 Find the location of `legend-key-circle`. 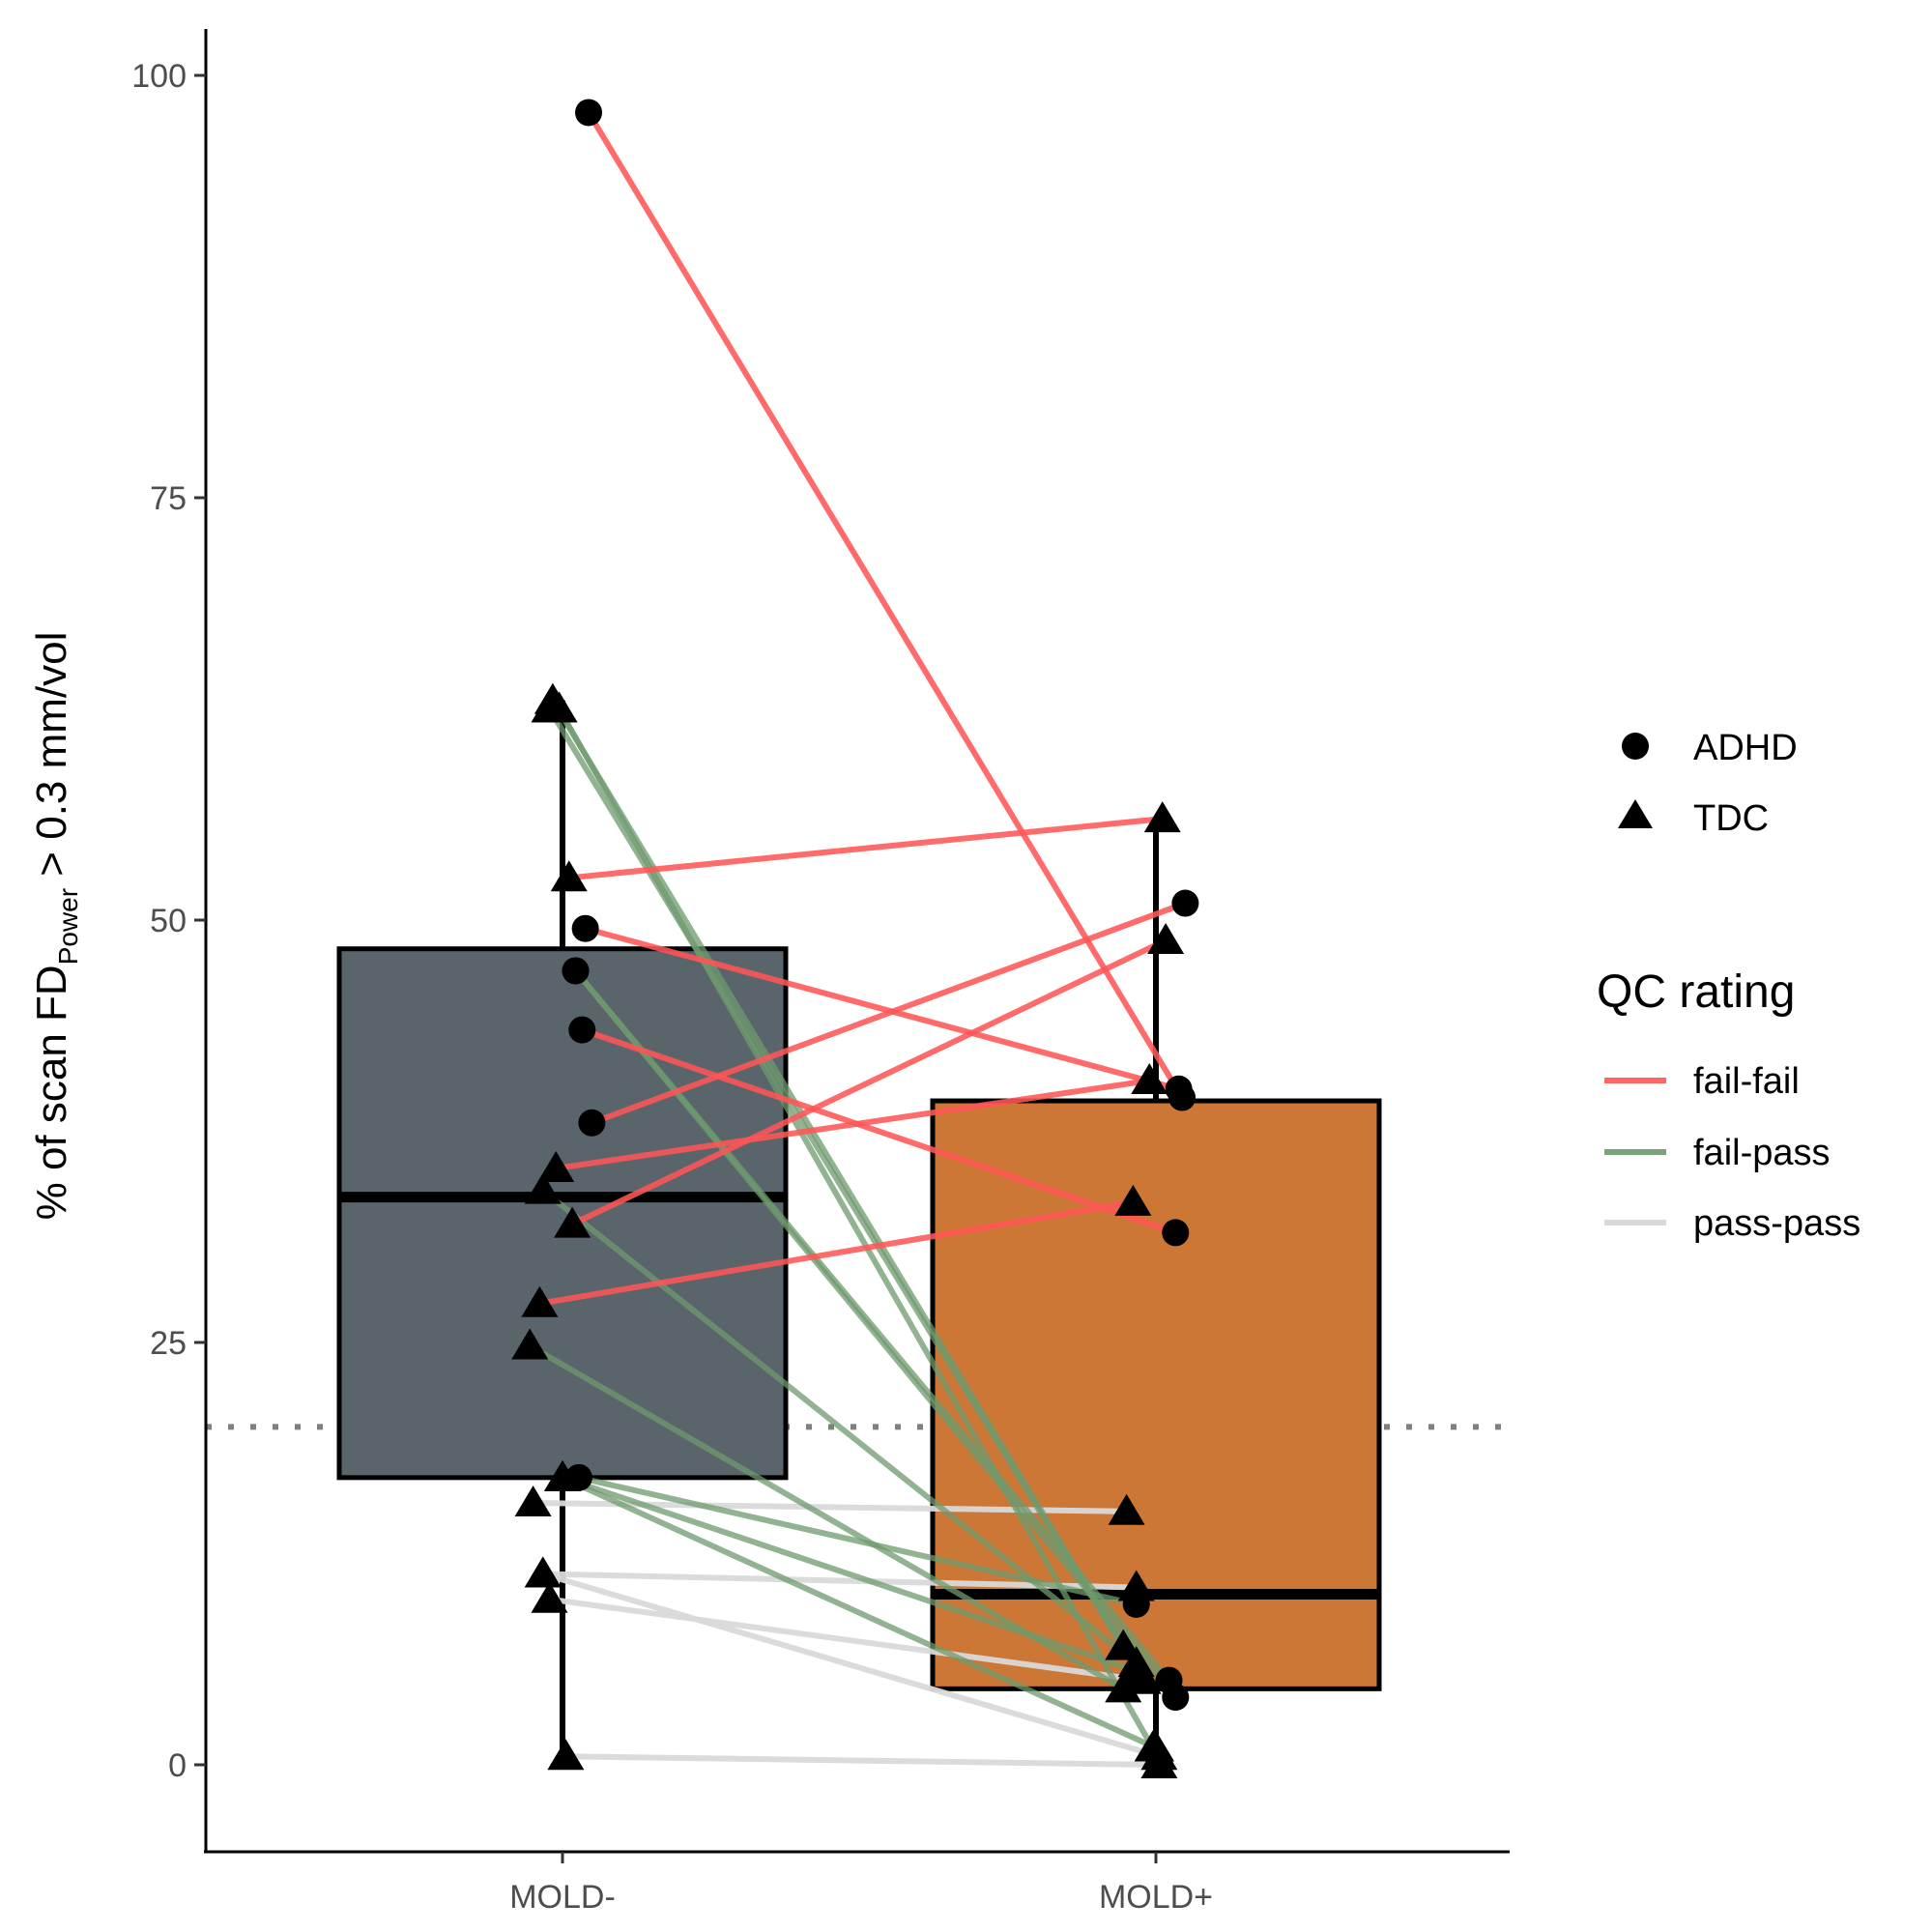

legend-key-circle is located at coordinates (1635, 746).